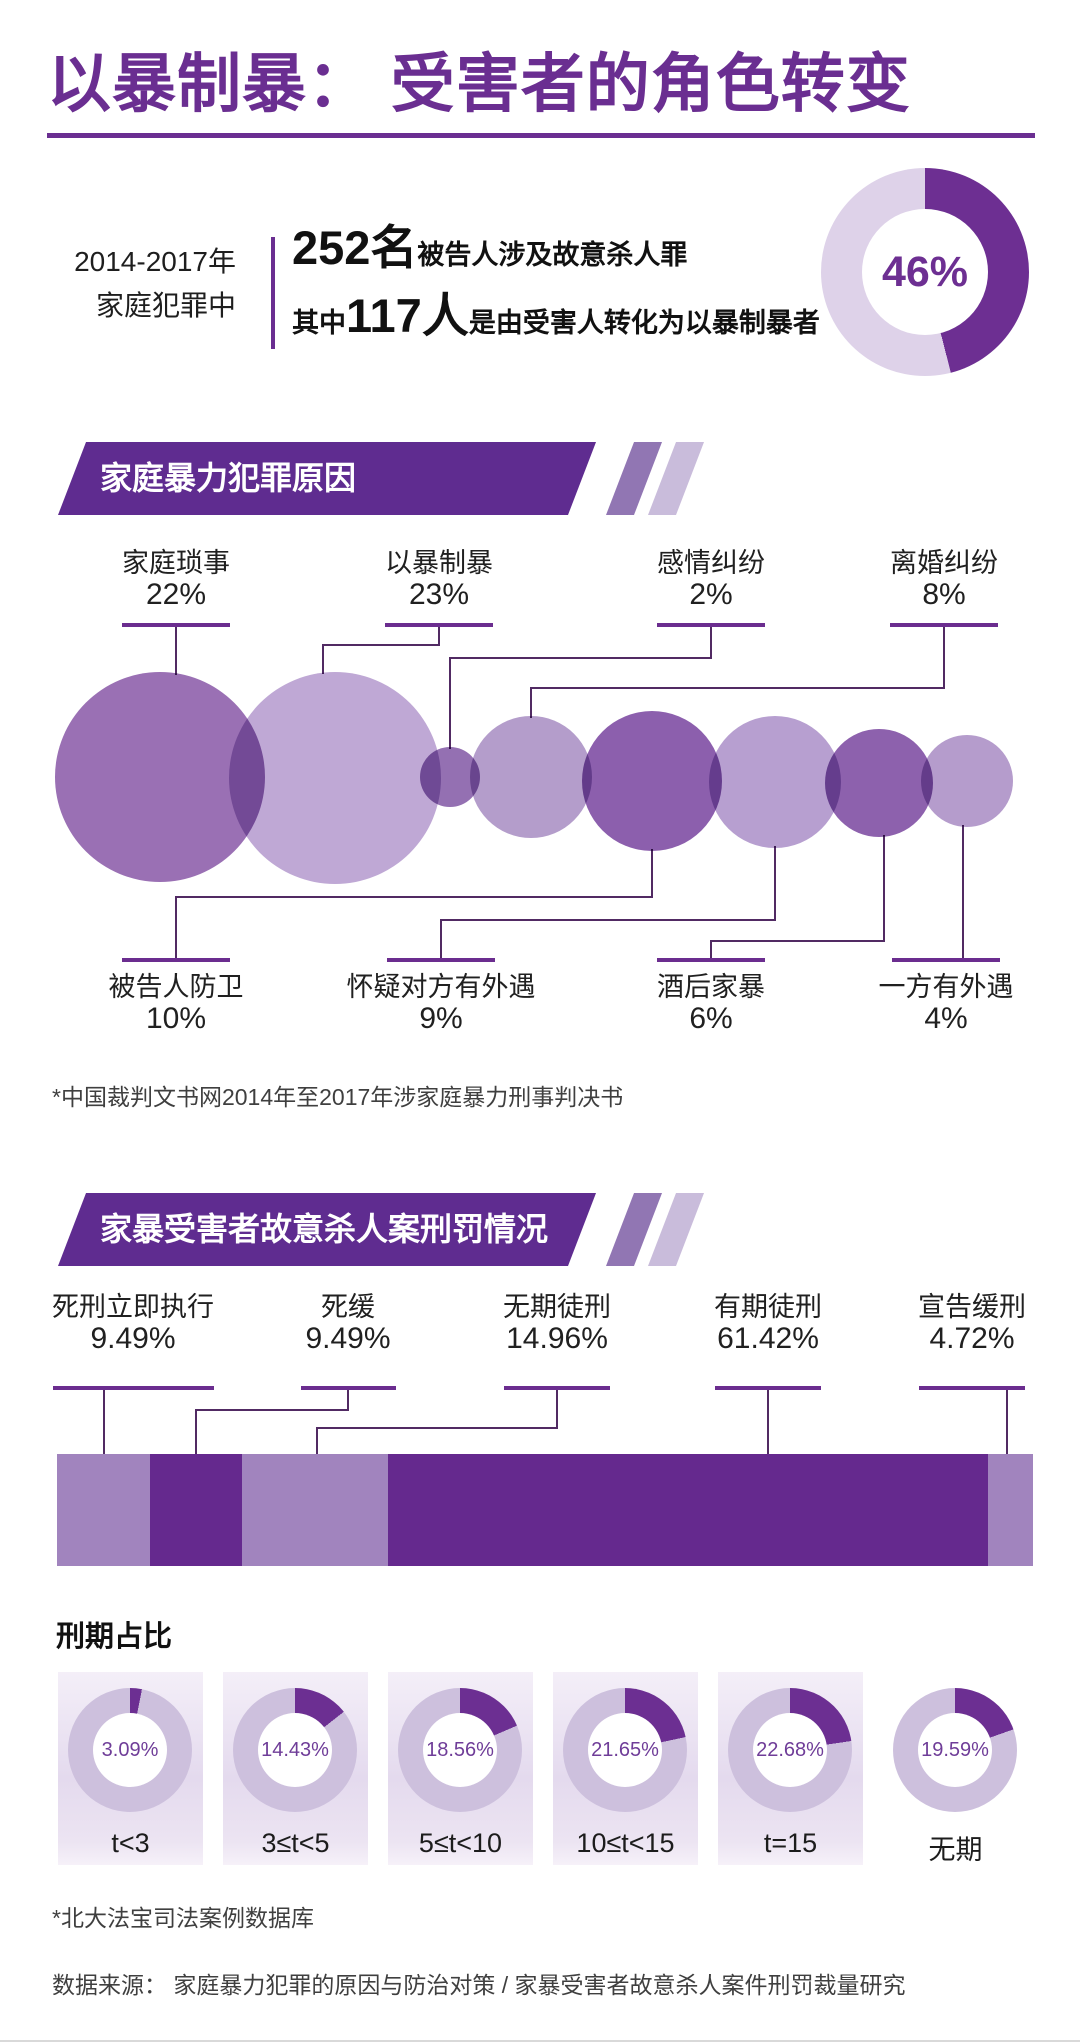 The image size is (1080, 2042). I want to click on bubble-label-被告人防卫: 被告人防卫 10%, so click(176, 1004).